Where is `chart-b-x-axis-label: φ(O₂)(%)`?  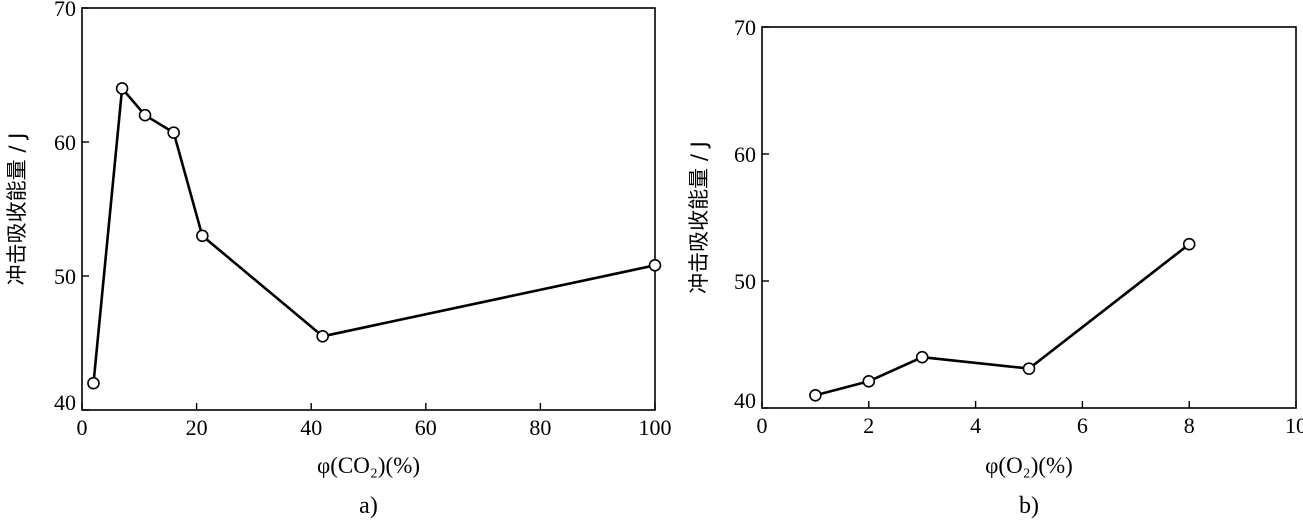 chart-b-x-axis-label: φ(O₂)(%) is located at coordinates (1029, 465).